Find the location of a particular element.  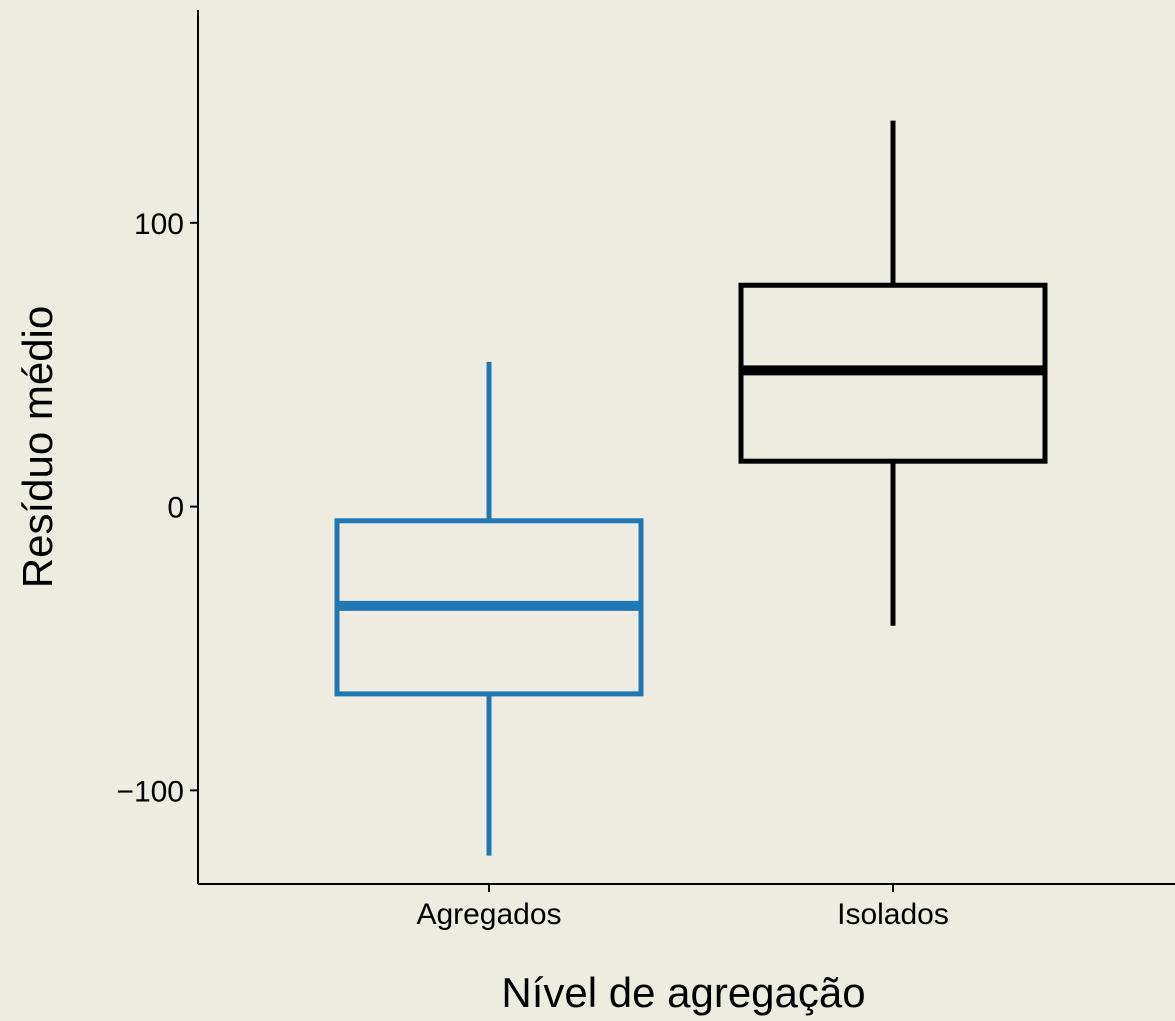

x-ticks: Agregados Isolados is located at coordinates (682, 907).